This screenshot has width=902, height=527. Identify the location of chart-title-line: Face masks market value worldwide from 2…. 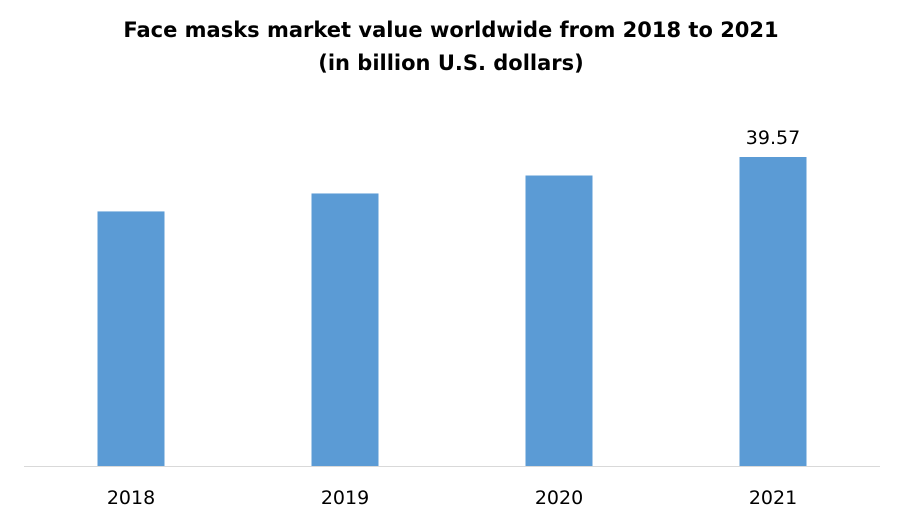
(451, 30).